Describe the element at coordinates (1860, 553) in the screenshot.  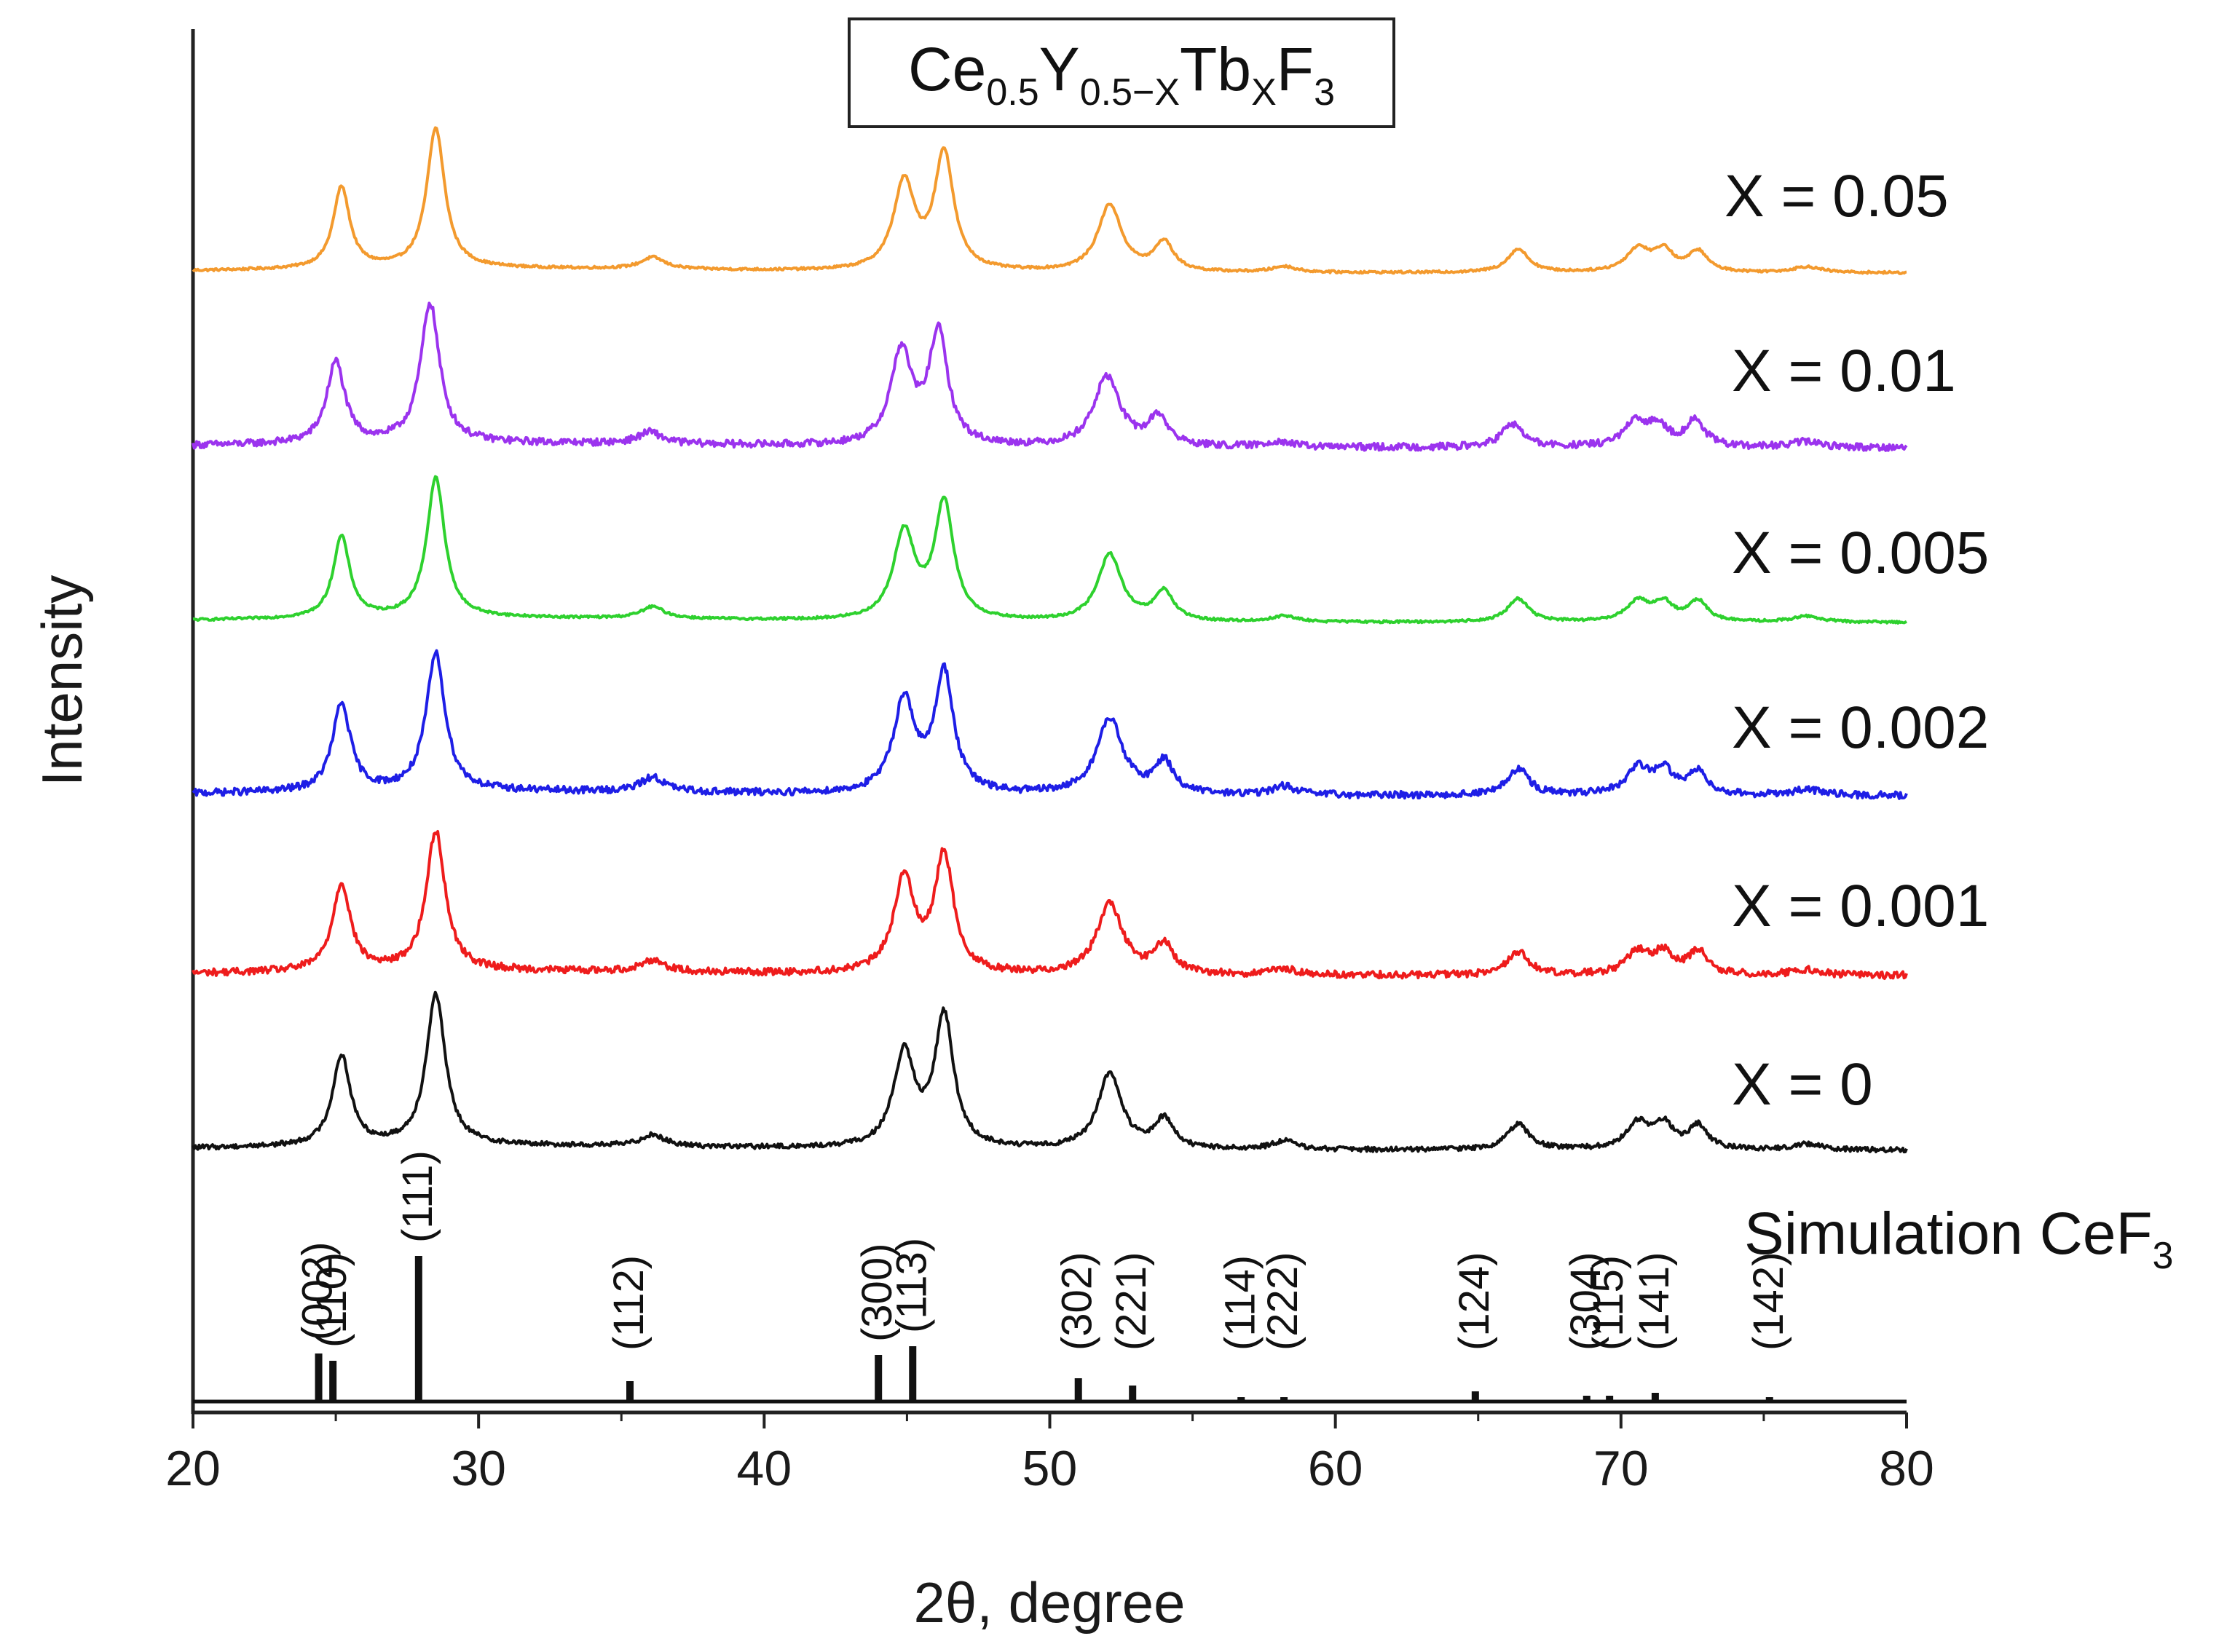
I see `series-label-3: X = 0.005` at that location.